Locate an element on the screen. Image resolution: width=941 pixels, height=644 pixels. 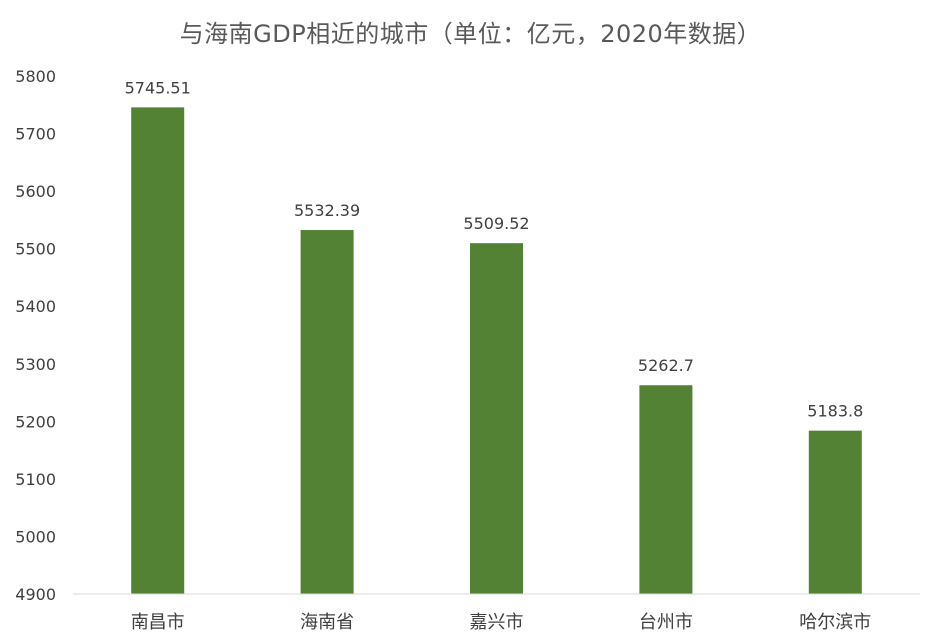
x-category-label: 海南省 is located at coordinates (327, 622).